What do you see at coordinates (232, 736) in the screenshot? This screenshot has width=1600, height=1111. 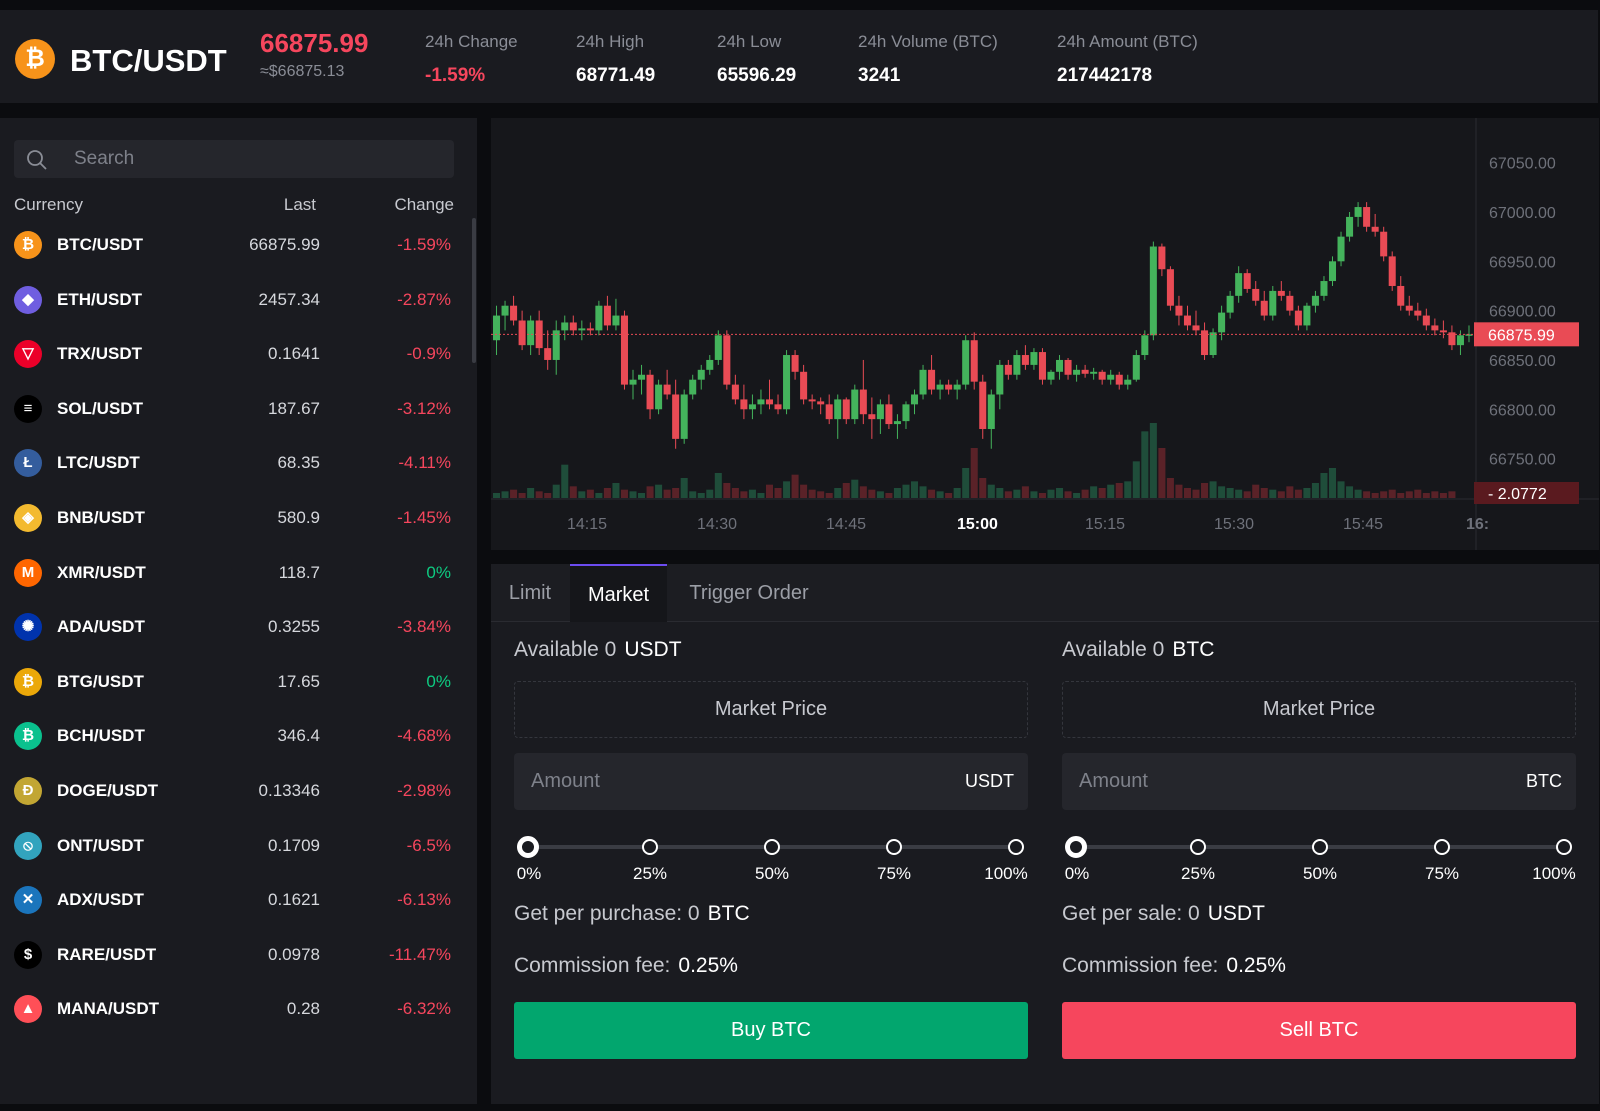 I see `coin-row-bch: ₿ BCH/USDT 346.4 -4.68%` at bounding box center [232, 736].